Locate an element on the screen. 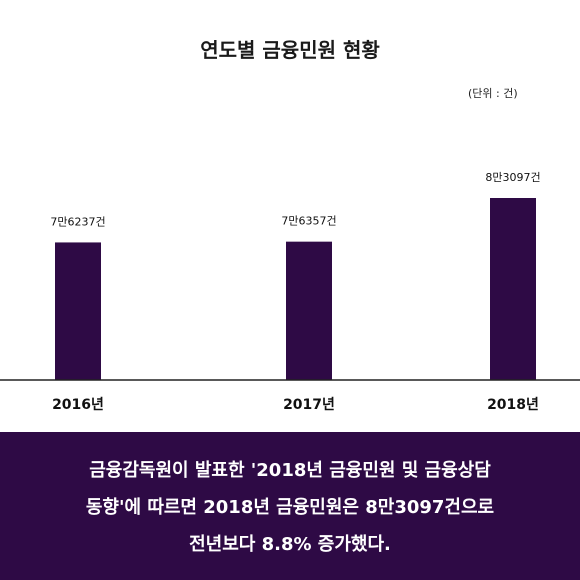 The image size is (580, 580). data-label: 7만6237건 is located at coordinates (77, 221).